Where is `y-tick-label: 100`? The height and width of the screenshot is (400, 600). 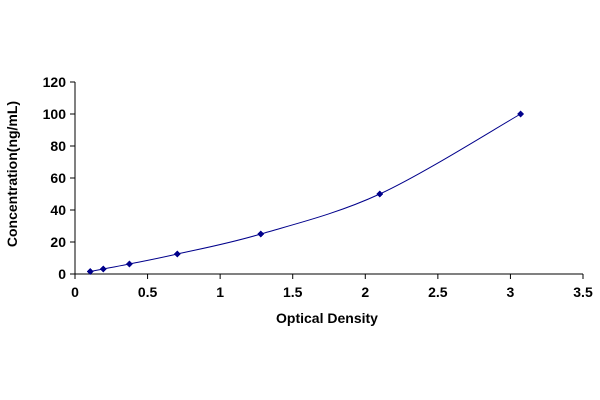 y-tick-label: 100 is located at coordinates (55, 114).